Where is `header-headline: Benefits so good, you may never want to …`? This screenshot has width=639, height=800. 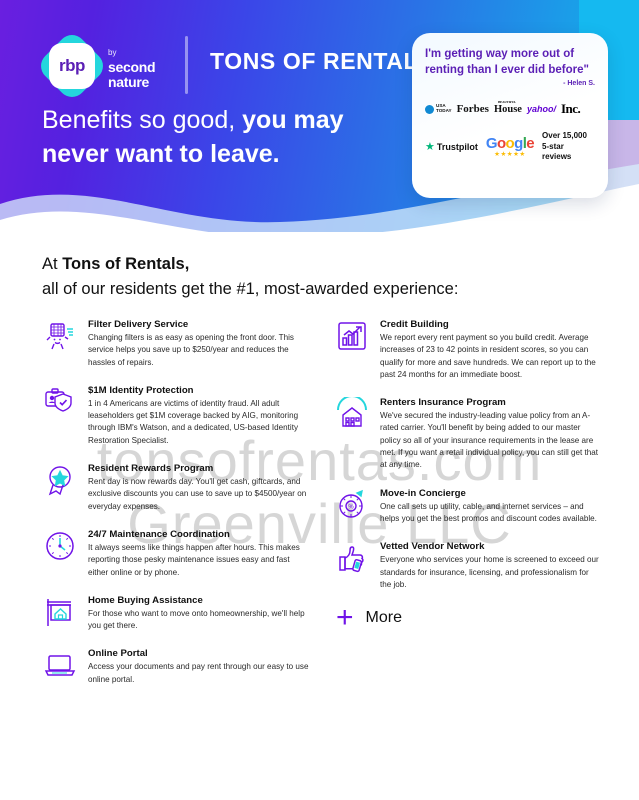
header-headline: Benefits so good, you may never want to … is located at coordinates (222, 137).